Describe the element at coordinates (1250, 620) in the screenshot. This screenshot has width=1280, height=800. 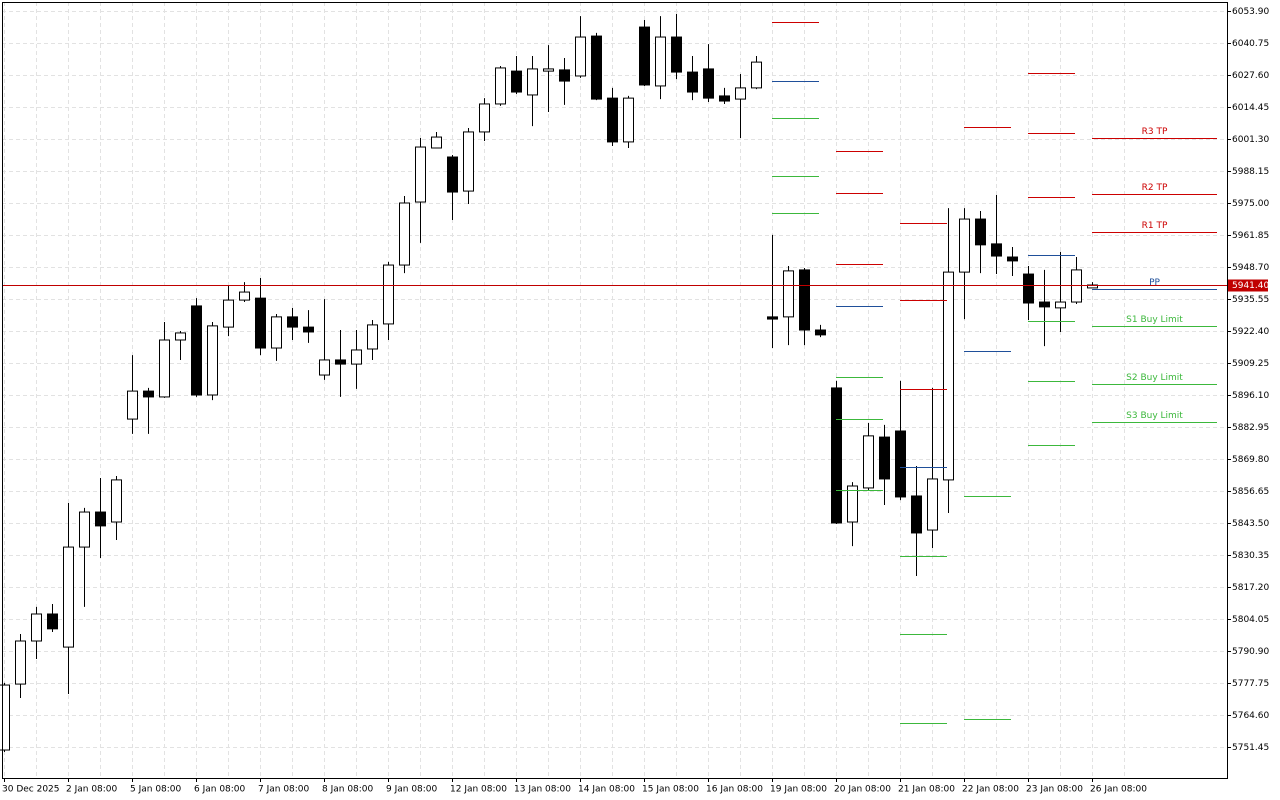
I see `y-tick-label: 5804.05` at that location.